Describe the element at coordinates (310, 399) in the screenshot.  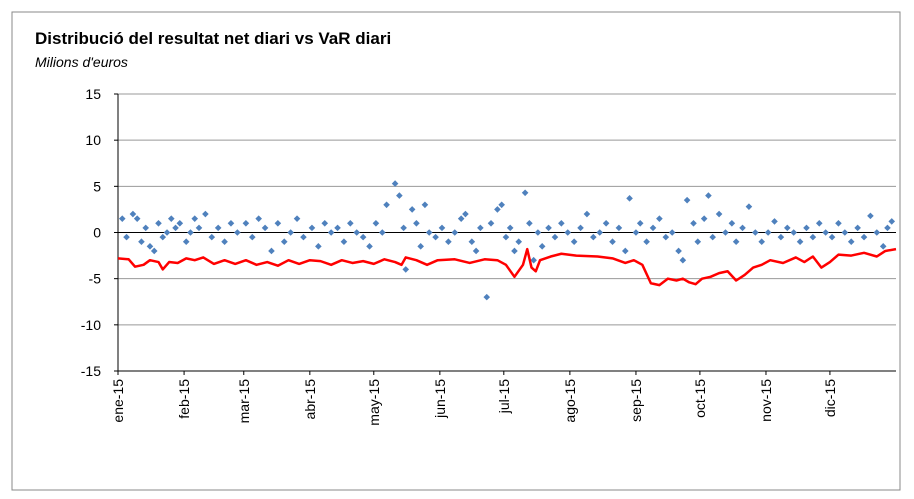
I see `x-tick-label: abr-15` at that location.